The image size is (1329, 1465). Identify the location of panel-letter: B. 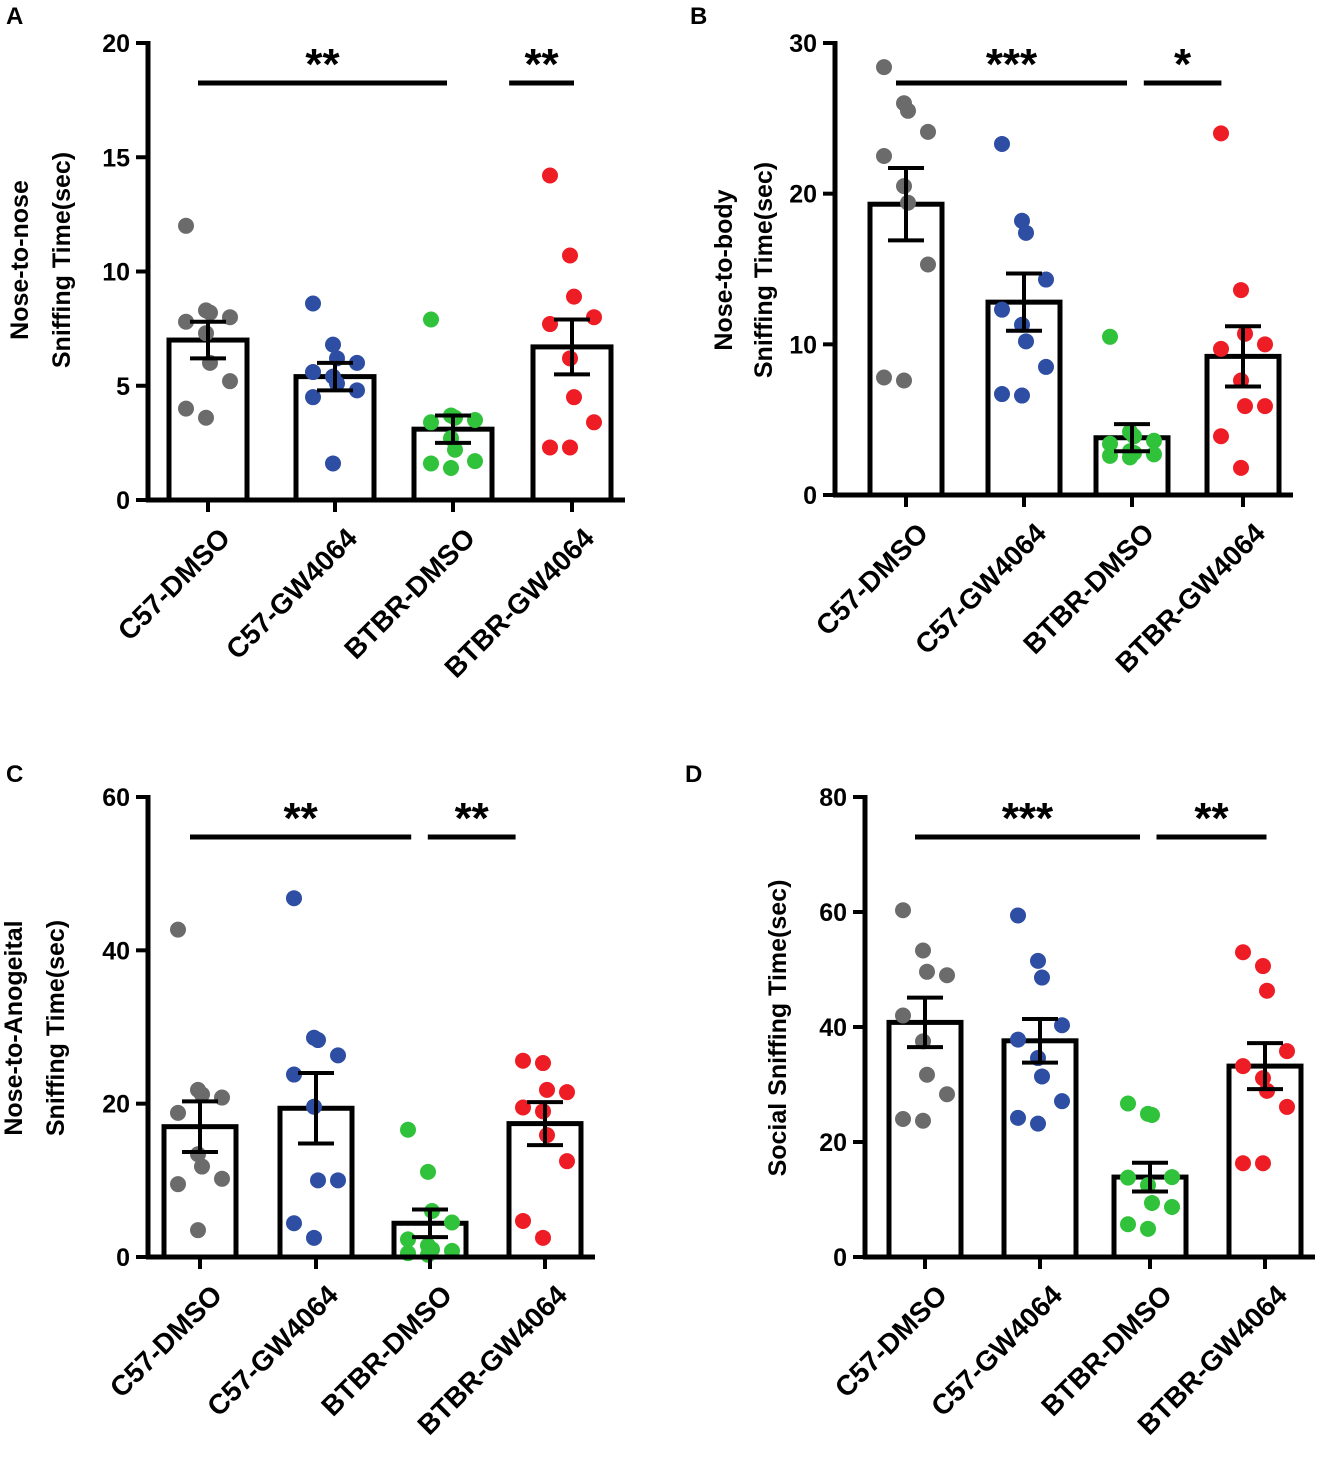
(698, 16).